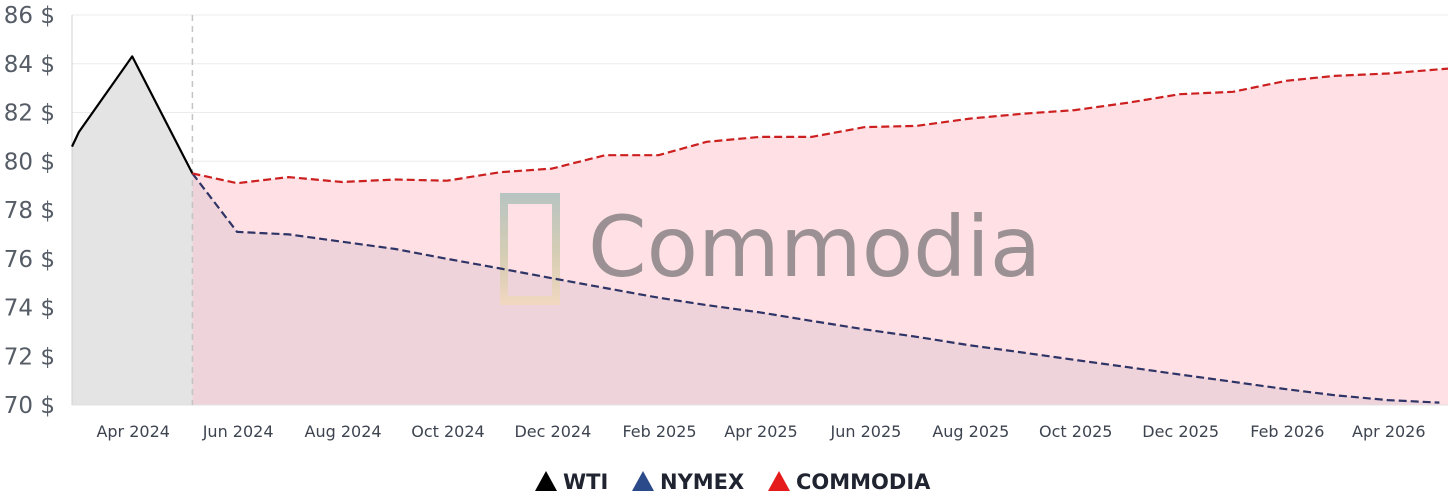  Describe the element at coordinates (132, 114) in the screenshot. I see `series-line-wti` at that location.